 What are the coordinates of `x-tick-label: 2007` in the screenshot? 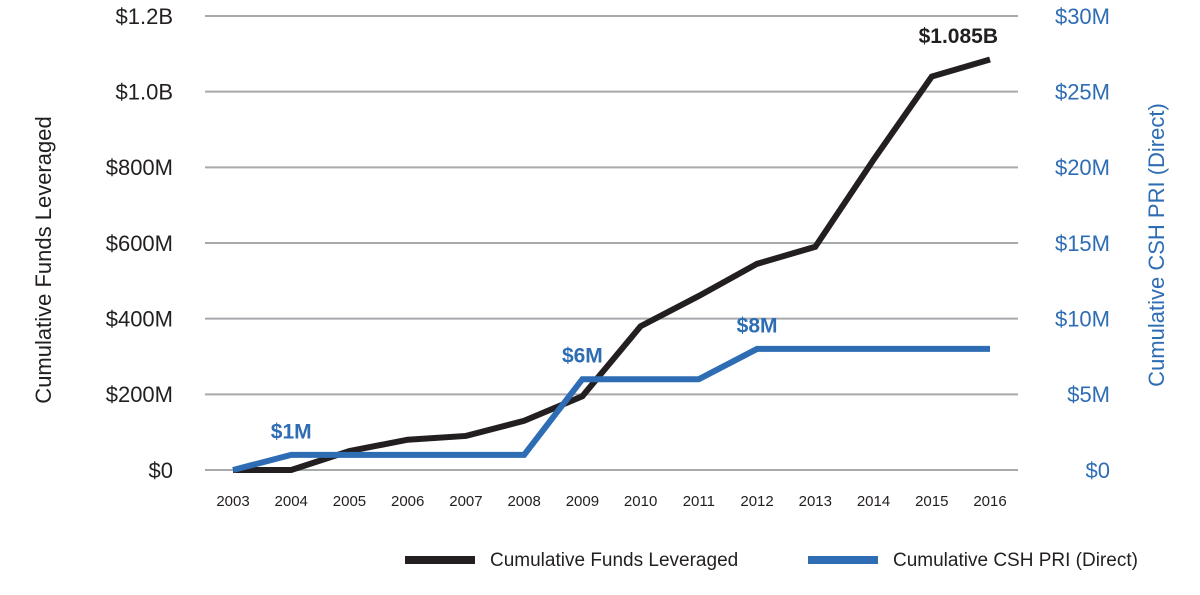 It's located at (465, 501).